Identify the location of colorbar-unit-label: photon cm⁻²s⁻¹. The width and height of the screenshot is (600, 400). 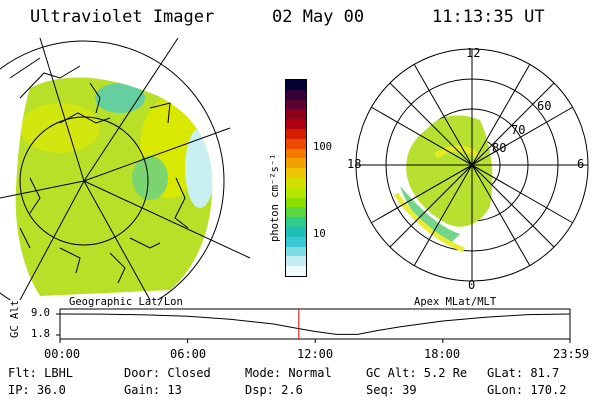
(275, 197).